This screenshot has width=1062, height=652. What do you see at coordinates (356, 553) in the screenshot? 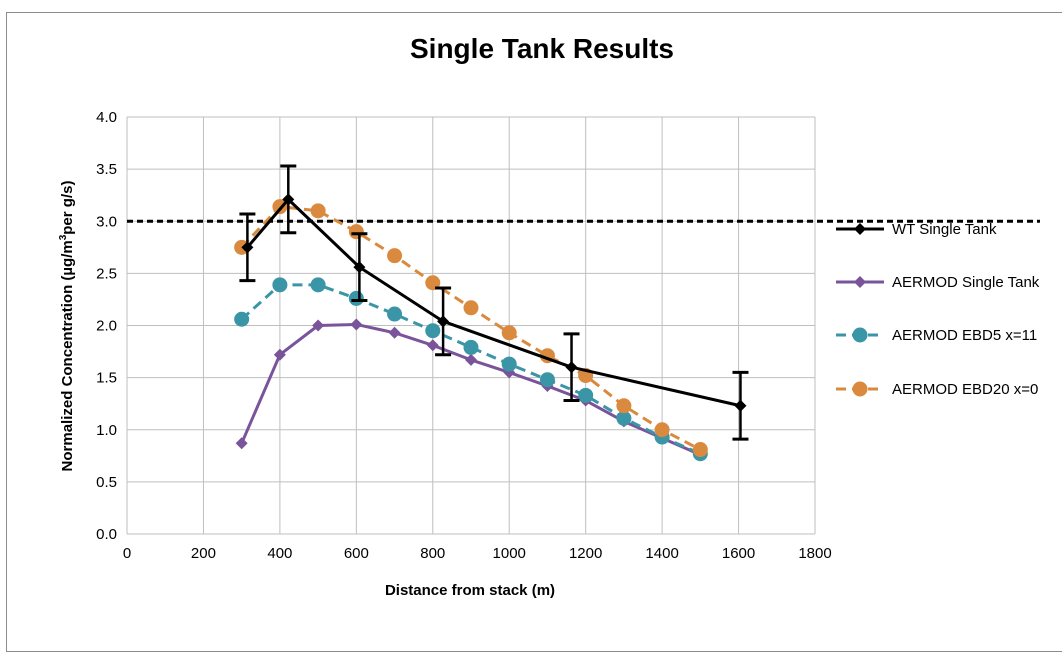
I see `x-tick-label: 600` at bounding box center [356, 553].